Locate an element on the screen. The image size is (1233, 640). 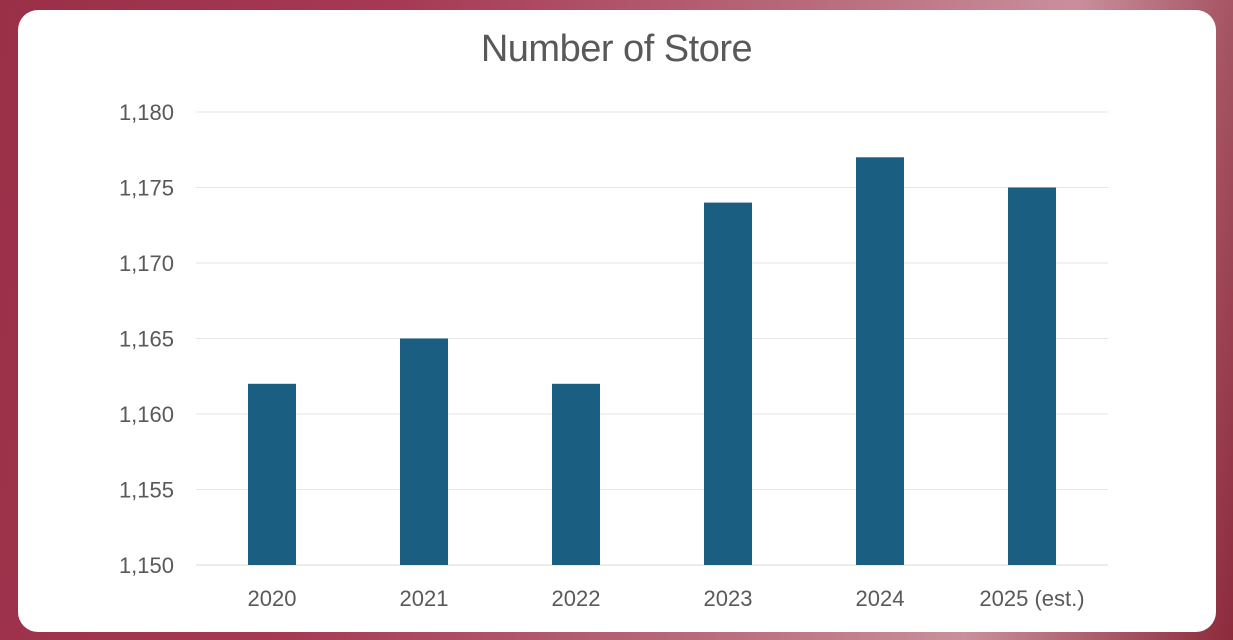
x-axis-tick-labels: 2020 2021 2022 2023 2024 2025 (est.) is located at coordinates (666, 598).